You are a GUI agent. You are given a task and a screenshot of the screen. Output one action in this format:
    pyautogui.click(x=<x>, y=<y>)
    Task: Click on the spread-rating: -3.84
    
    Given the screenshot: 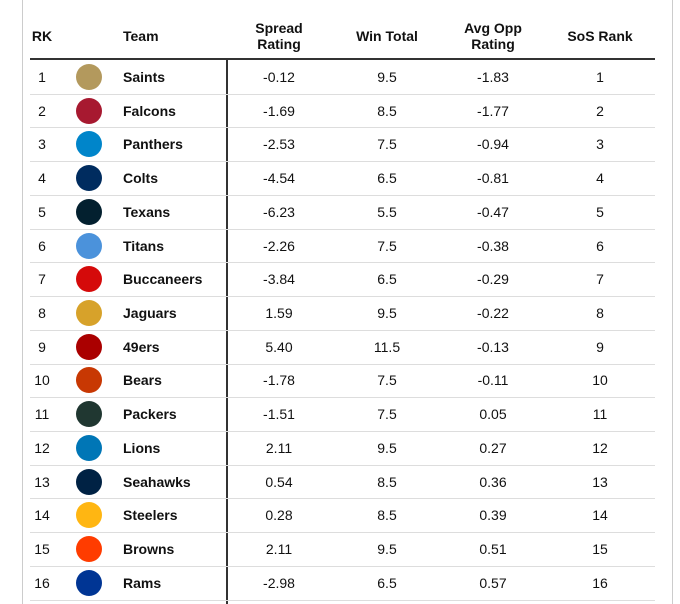 What is the action you would take?
    pyautogui.click(x=279, y=279)
    